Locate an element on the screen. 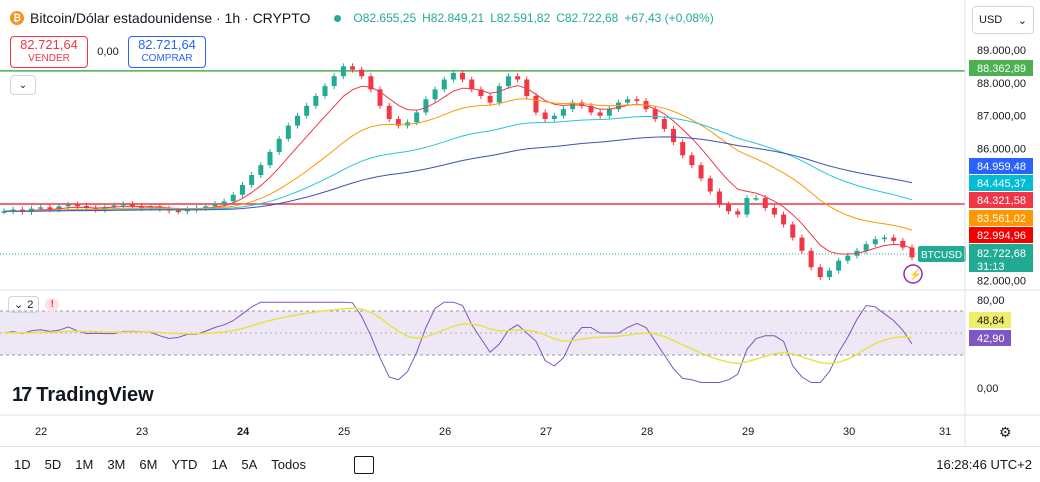  tradingview-logo: 17 TradingView is located at coordinates (83, 395).